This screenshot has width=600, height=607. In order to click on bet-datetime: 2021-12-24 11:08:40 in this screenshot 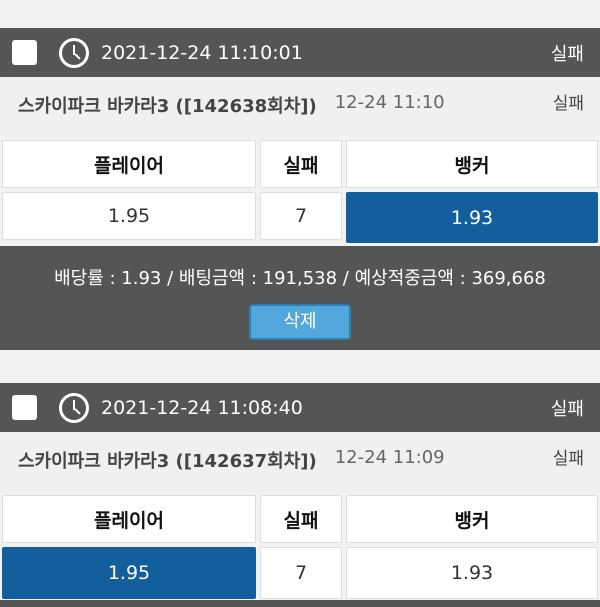, I will do `click(202, 407)`.